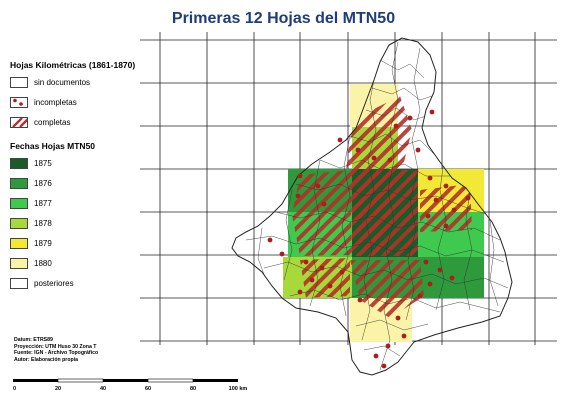 The height and width of the screenshot is (401, 567). I want to click on legend-item-completas: completas, so click(72, 122).